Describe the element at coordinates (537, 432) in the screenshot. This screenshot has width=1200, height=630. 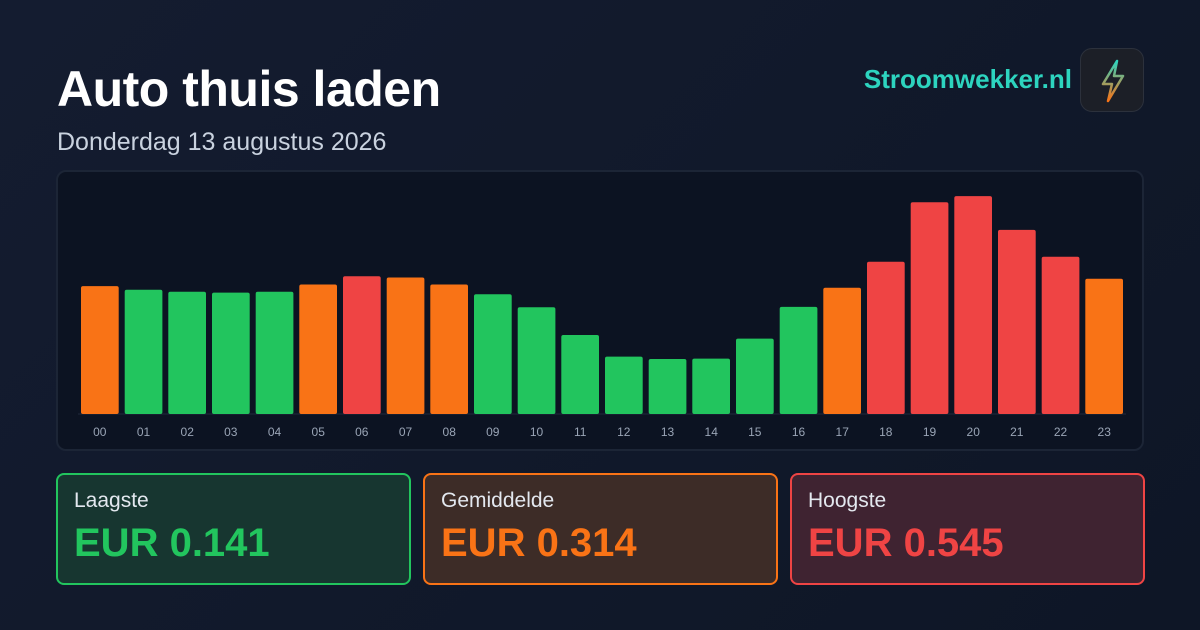
I see `x-tick-label: 10` at that location.